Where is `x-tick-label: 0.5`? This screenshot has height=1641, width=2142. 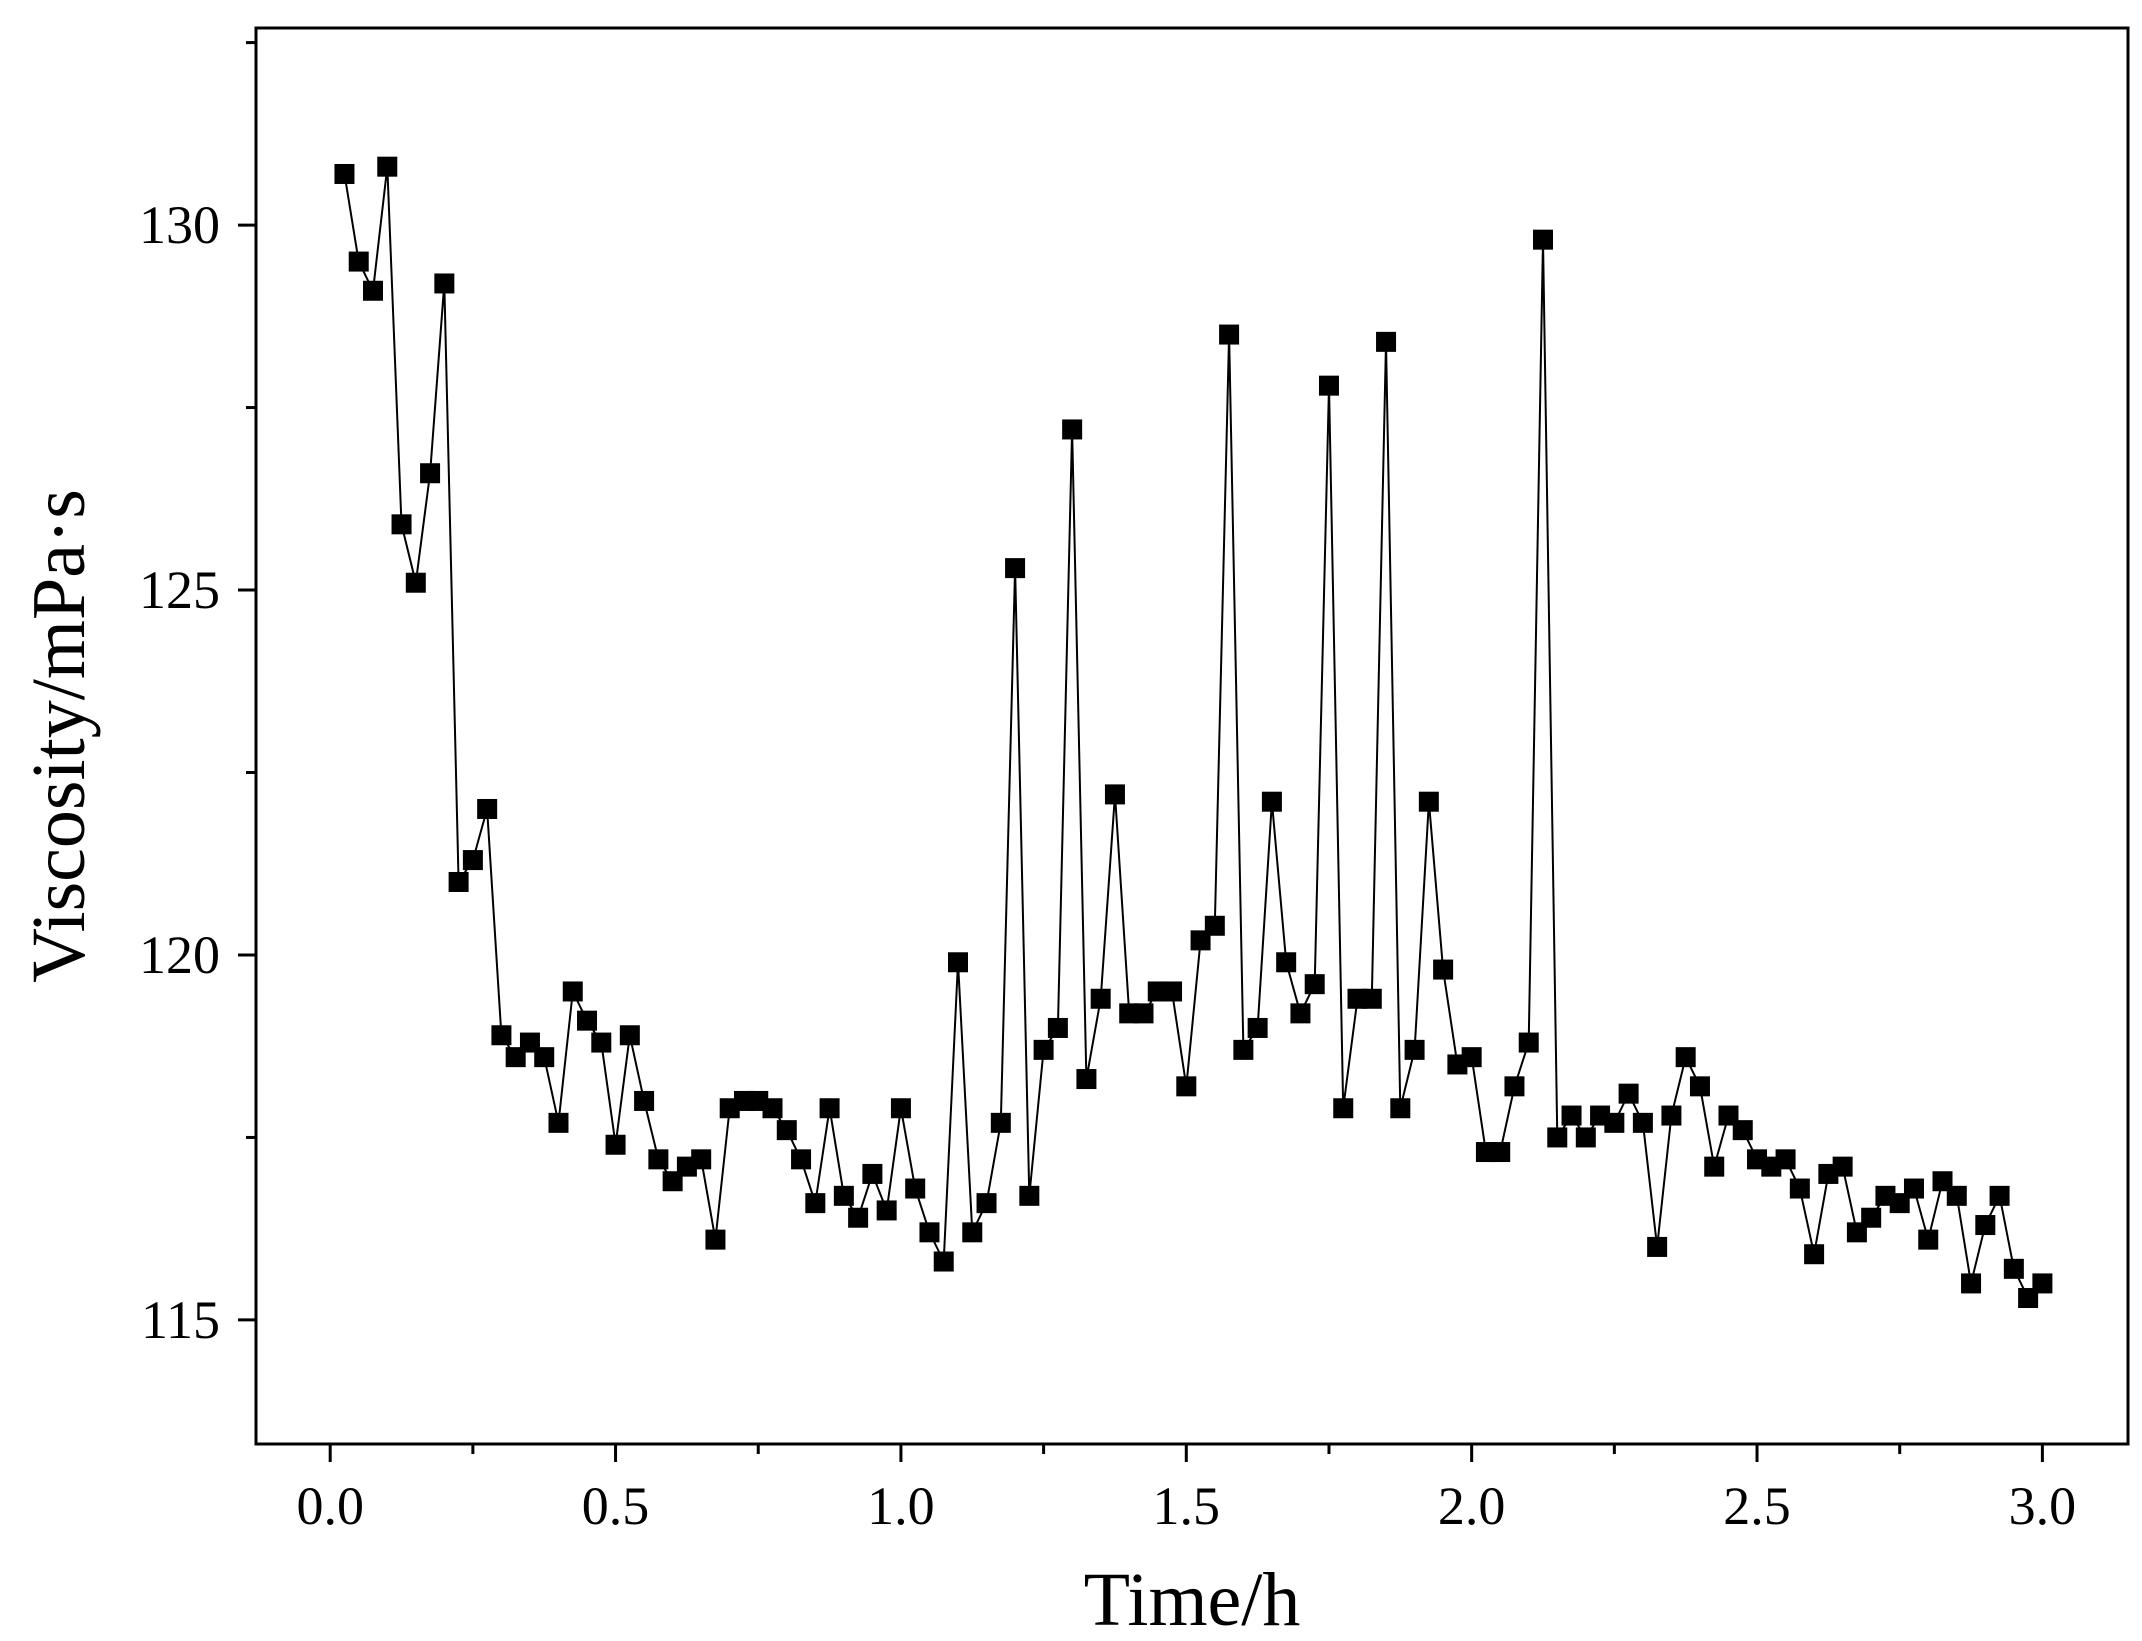
x-tick-label: 0.5 is located at coordinates (616, 1506).